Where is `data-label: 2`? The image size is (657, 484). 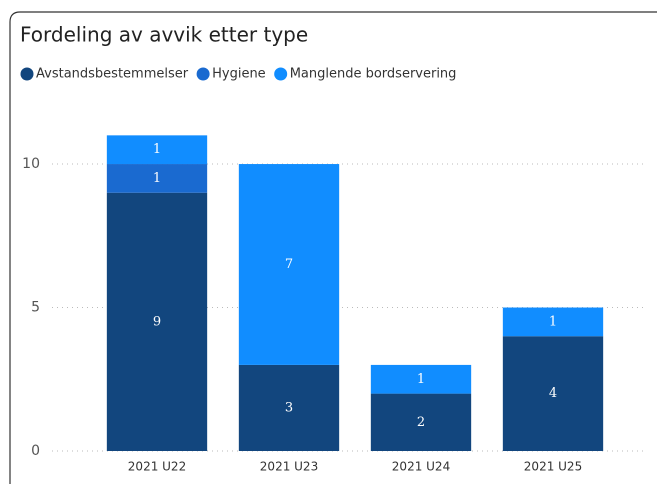 data-label: 2 is located at coordinates (421, 422).